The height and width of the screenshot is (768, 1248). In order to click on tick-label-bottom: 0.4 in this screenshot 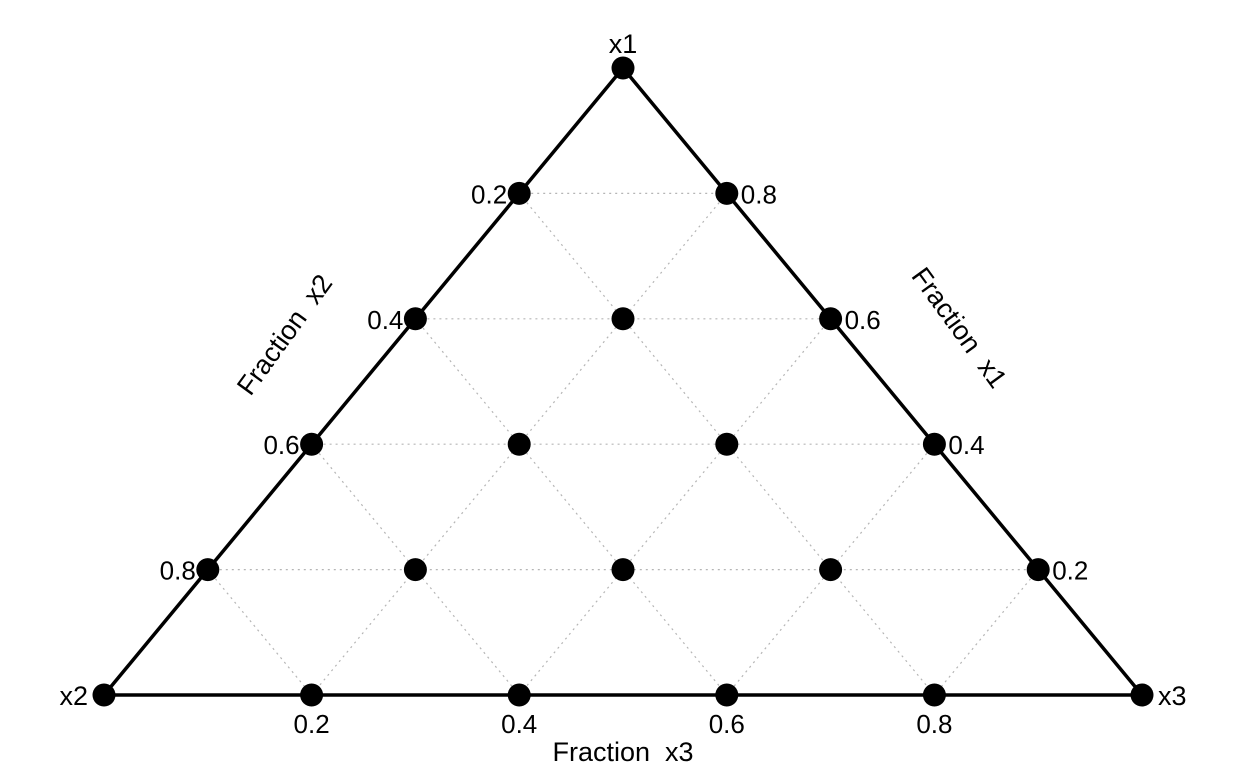, I will do `click(519, 724)`.